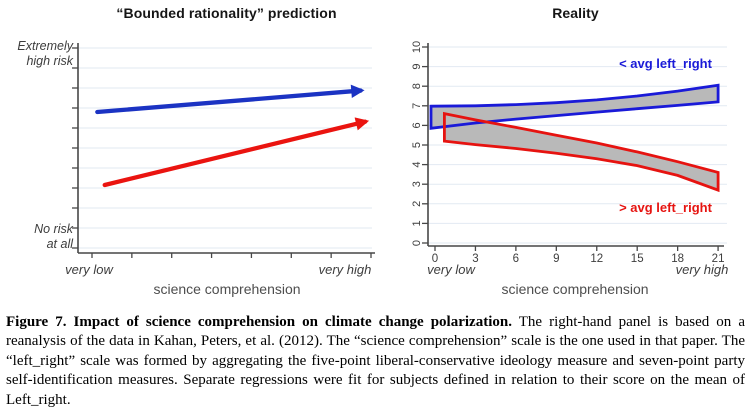  What do you see at coordinates (718, 259) in the screenshot?
I see `x-tick-label: 21` at bounding box center [718, 259].